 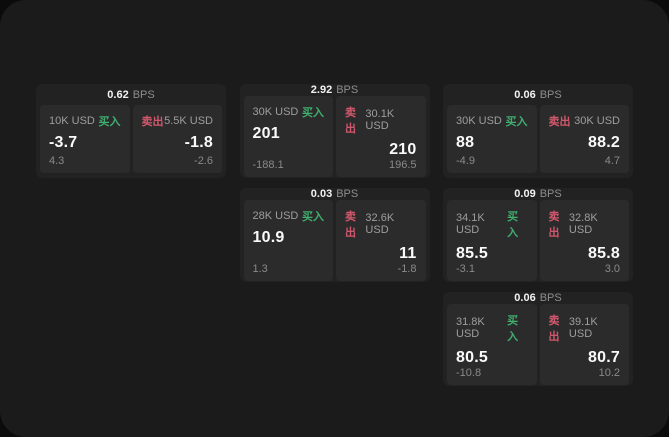 I want to click on bps-value: 0.06, so click(x=525, y=94).